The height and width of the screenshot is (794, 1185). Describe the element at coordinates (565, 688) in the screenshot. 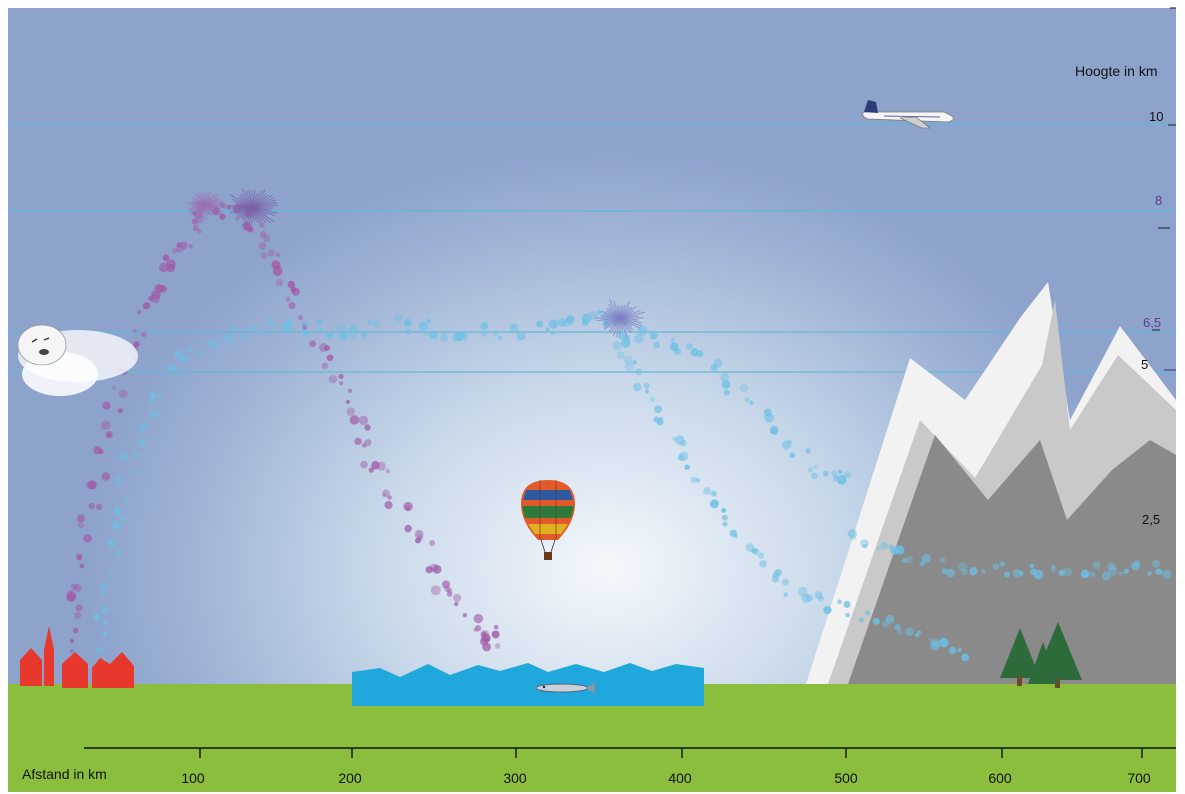

I see `fish-icon` at that location.